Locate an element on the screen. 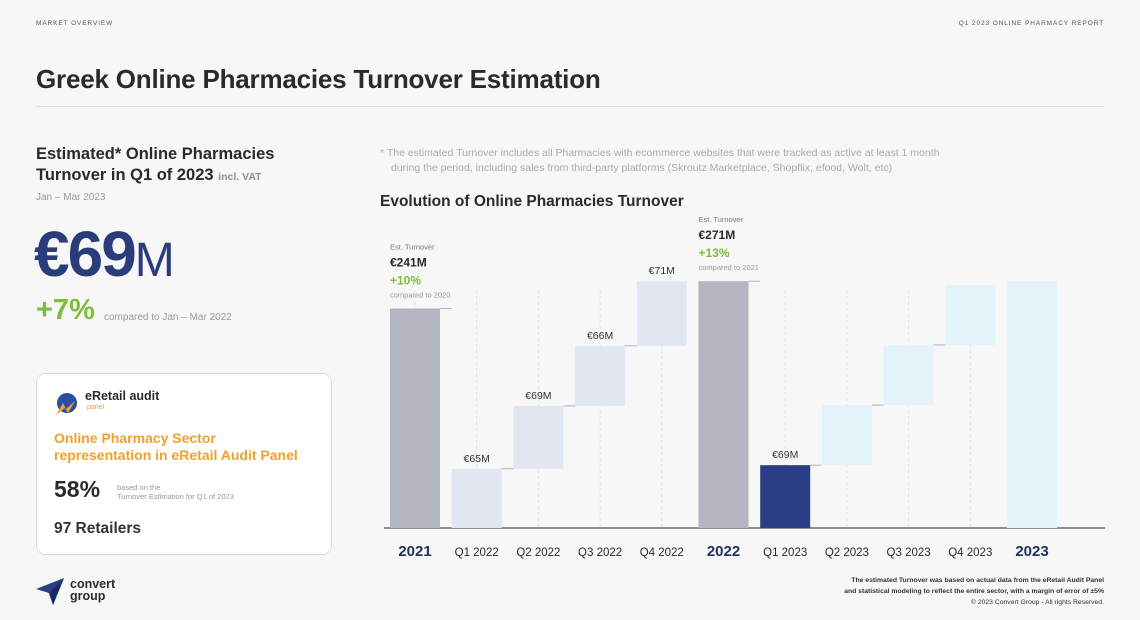 The width and height of the screenshot is (1140, 620). x-tick-label: 2023 is located at coordinates (1031, 551).